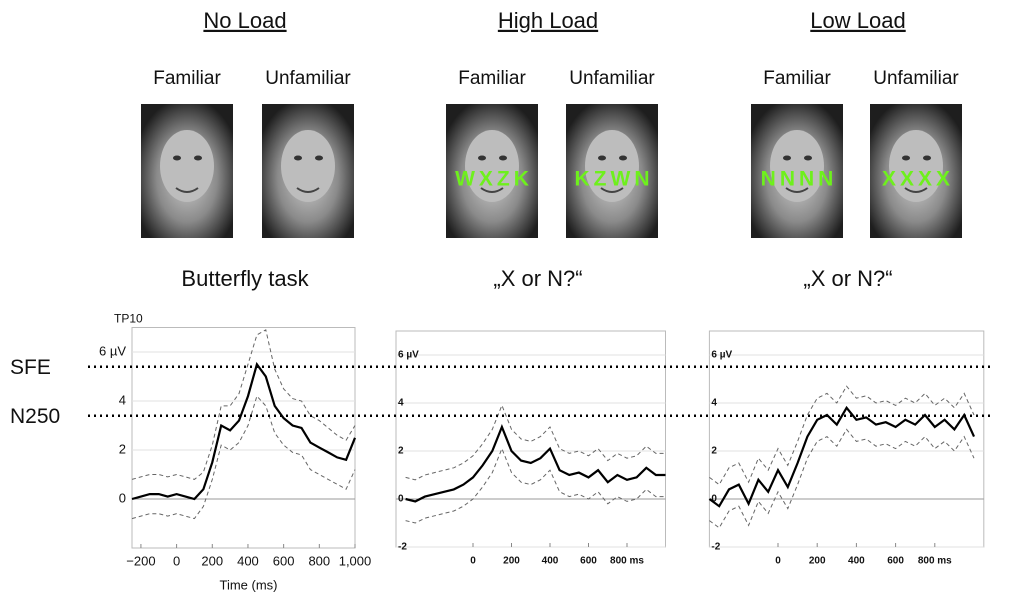 The height and width of the screenshot is (597, 1011). What do you see at coordinates (799, 179) in the screenshot?
I see `letter-overlay: NNNN` at bounding box center [799, 179].